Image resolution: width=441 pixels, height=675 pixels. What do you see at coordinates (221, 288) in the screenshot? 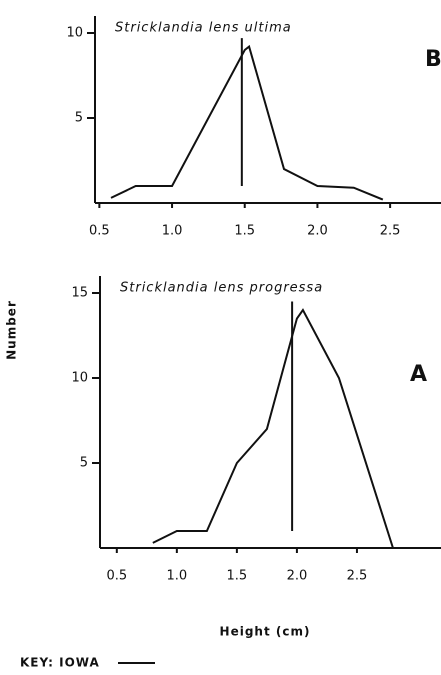
I see `chart-title: Stricklandia lens progressa` at bounding box center [221, 288].